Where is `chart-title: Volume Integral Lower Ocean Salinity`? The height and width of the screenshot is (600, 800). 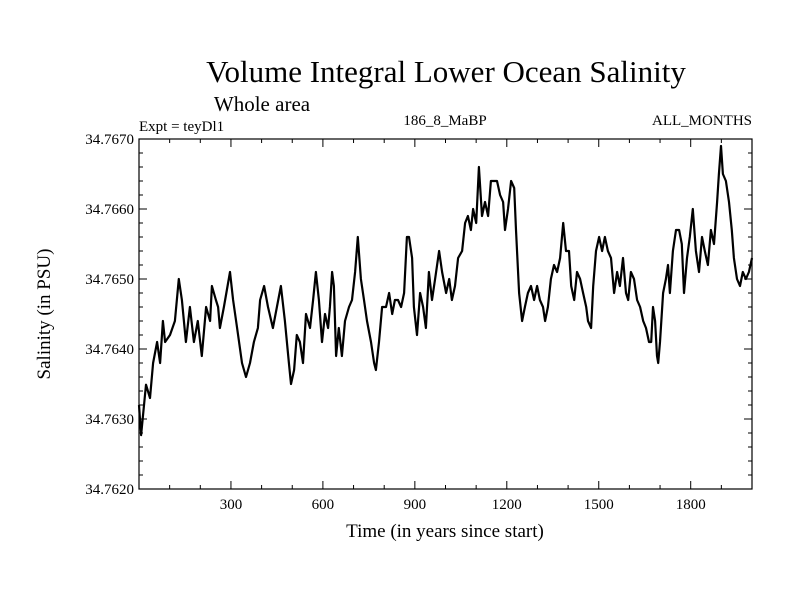
chart-title: Volume Integral Lower Ocean Salinity is located at coordinates (446, 71).